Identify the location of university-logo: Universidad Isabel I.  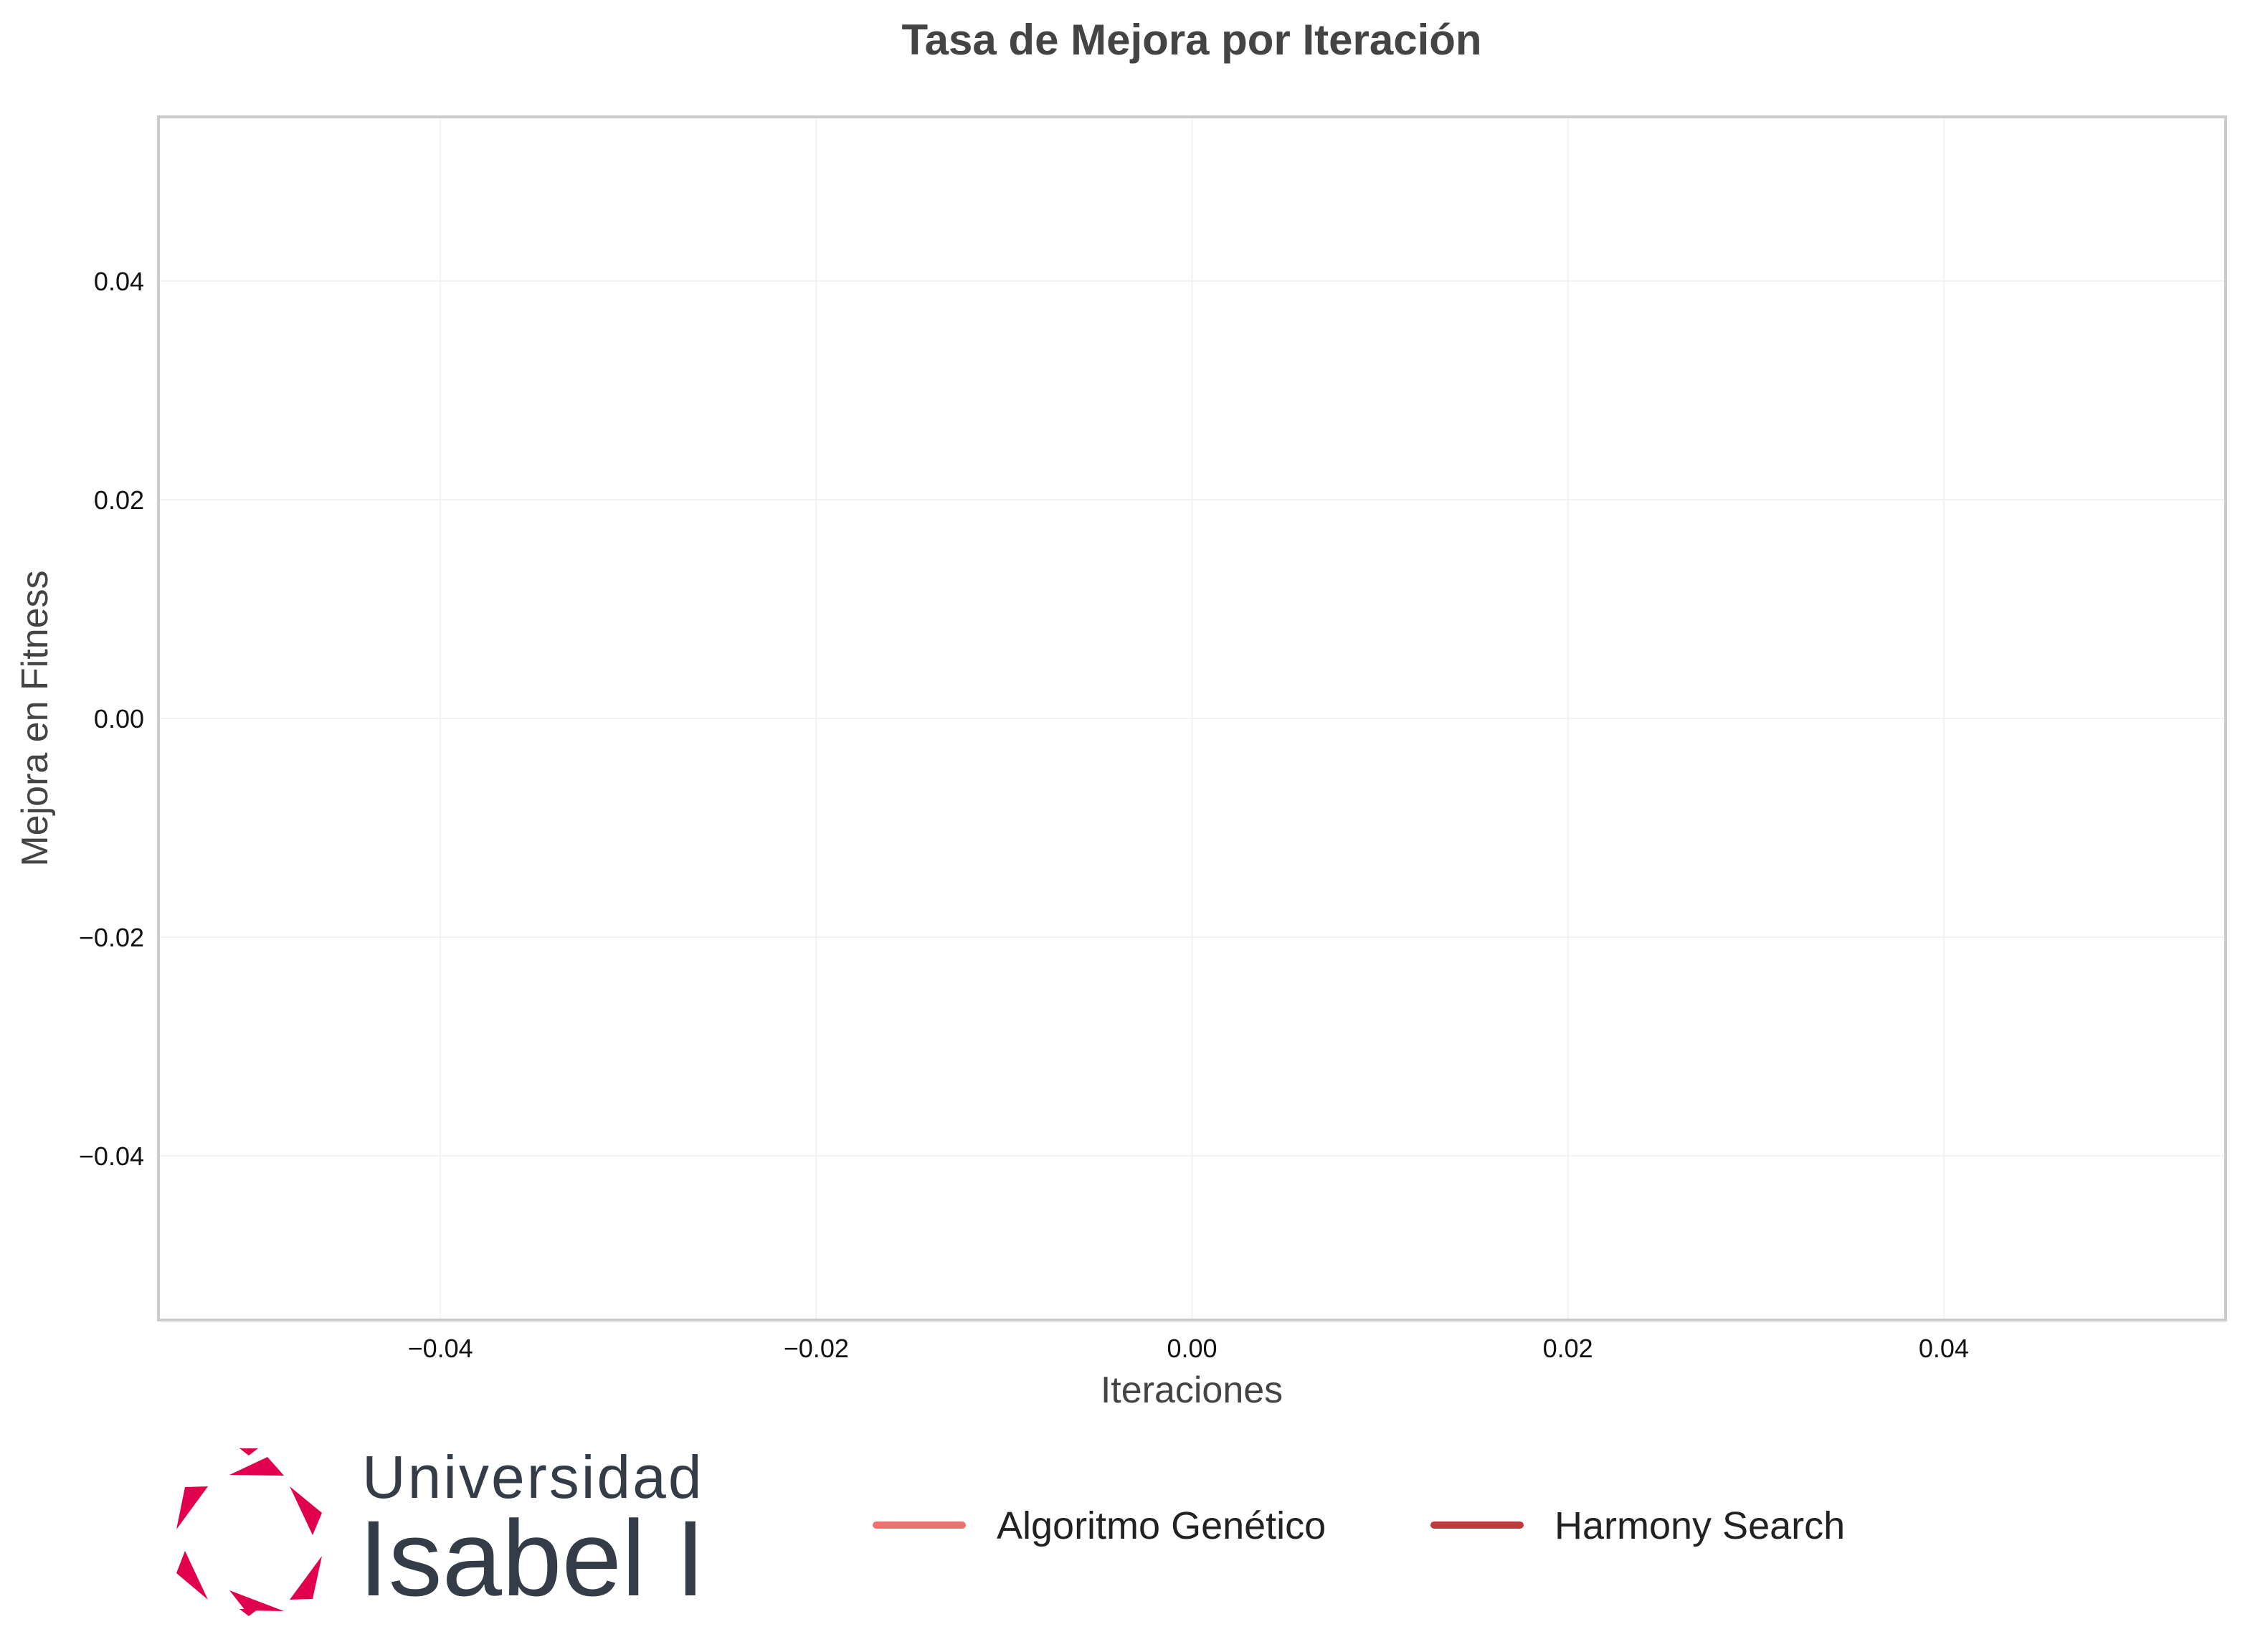
(441, 1530).